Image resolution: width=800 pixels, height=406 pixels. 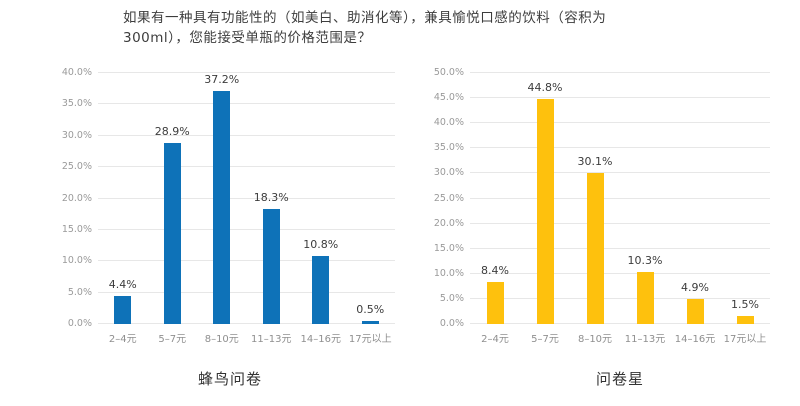 I want to click on question-title-line2: 300ml），您能接受单瓶的价格范围是？, so click(x=247, y=38).